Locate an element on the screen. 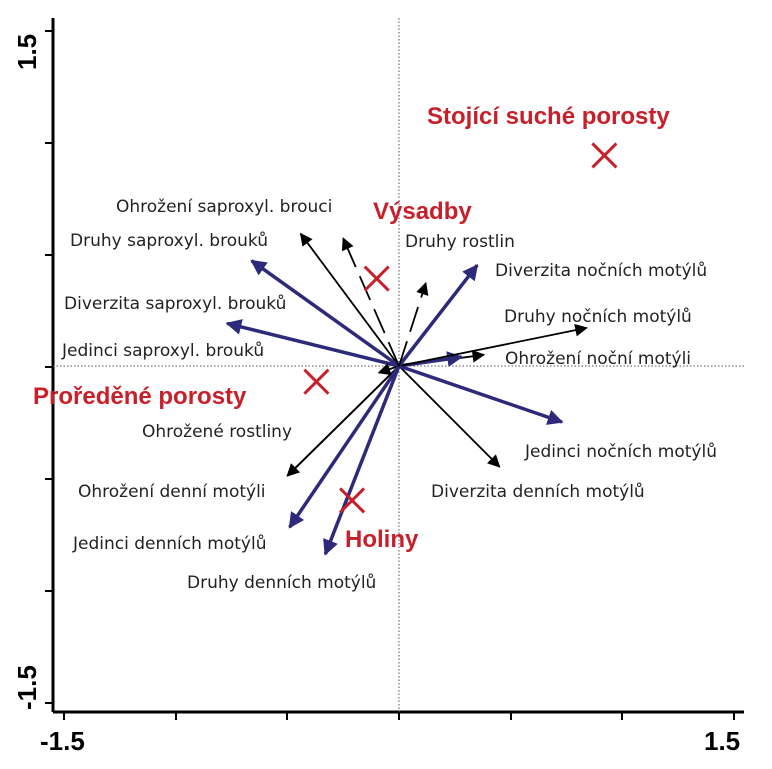 The image size is (772, 769). label-jedinci-dennich-motylu: Jedinci denních motýlů is located at coordinates (169, 544).